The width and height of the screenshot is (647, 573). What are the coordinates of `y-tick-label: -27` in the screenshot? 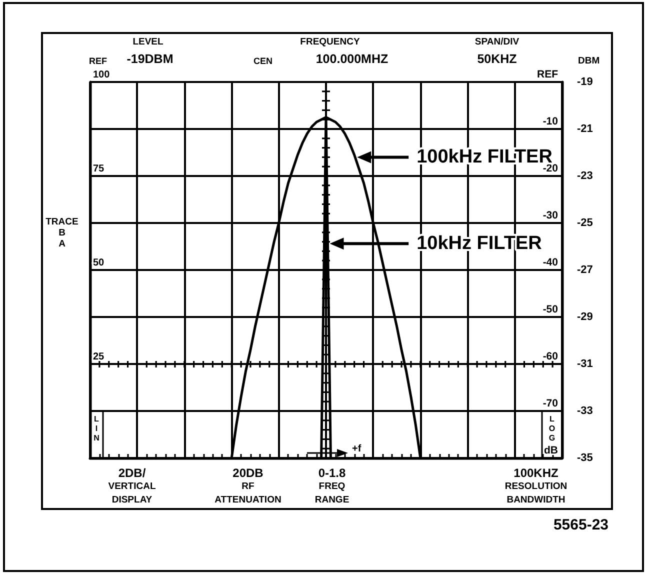 It's located at (585, 270).